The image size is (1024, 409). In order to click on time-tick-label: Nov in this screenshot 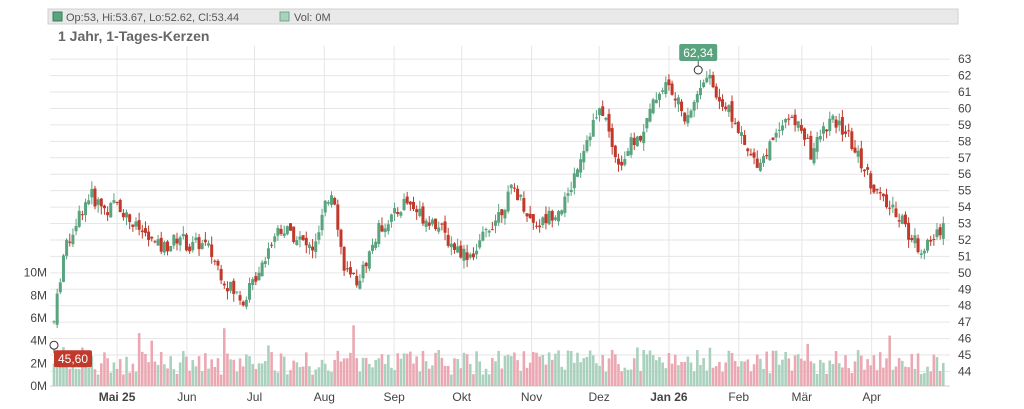, I will do `click(531, 397)`.